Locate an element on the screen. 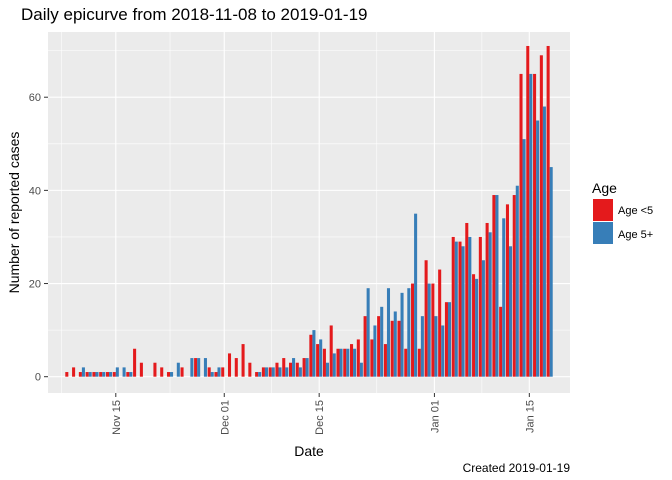 This screenshot has width=672, height=480. legend: Age Age <5 Age 5+ is located at coordinates (622, 212).